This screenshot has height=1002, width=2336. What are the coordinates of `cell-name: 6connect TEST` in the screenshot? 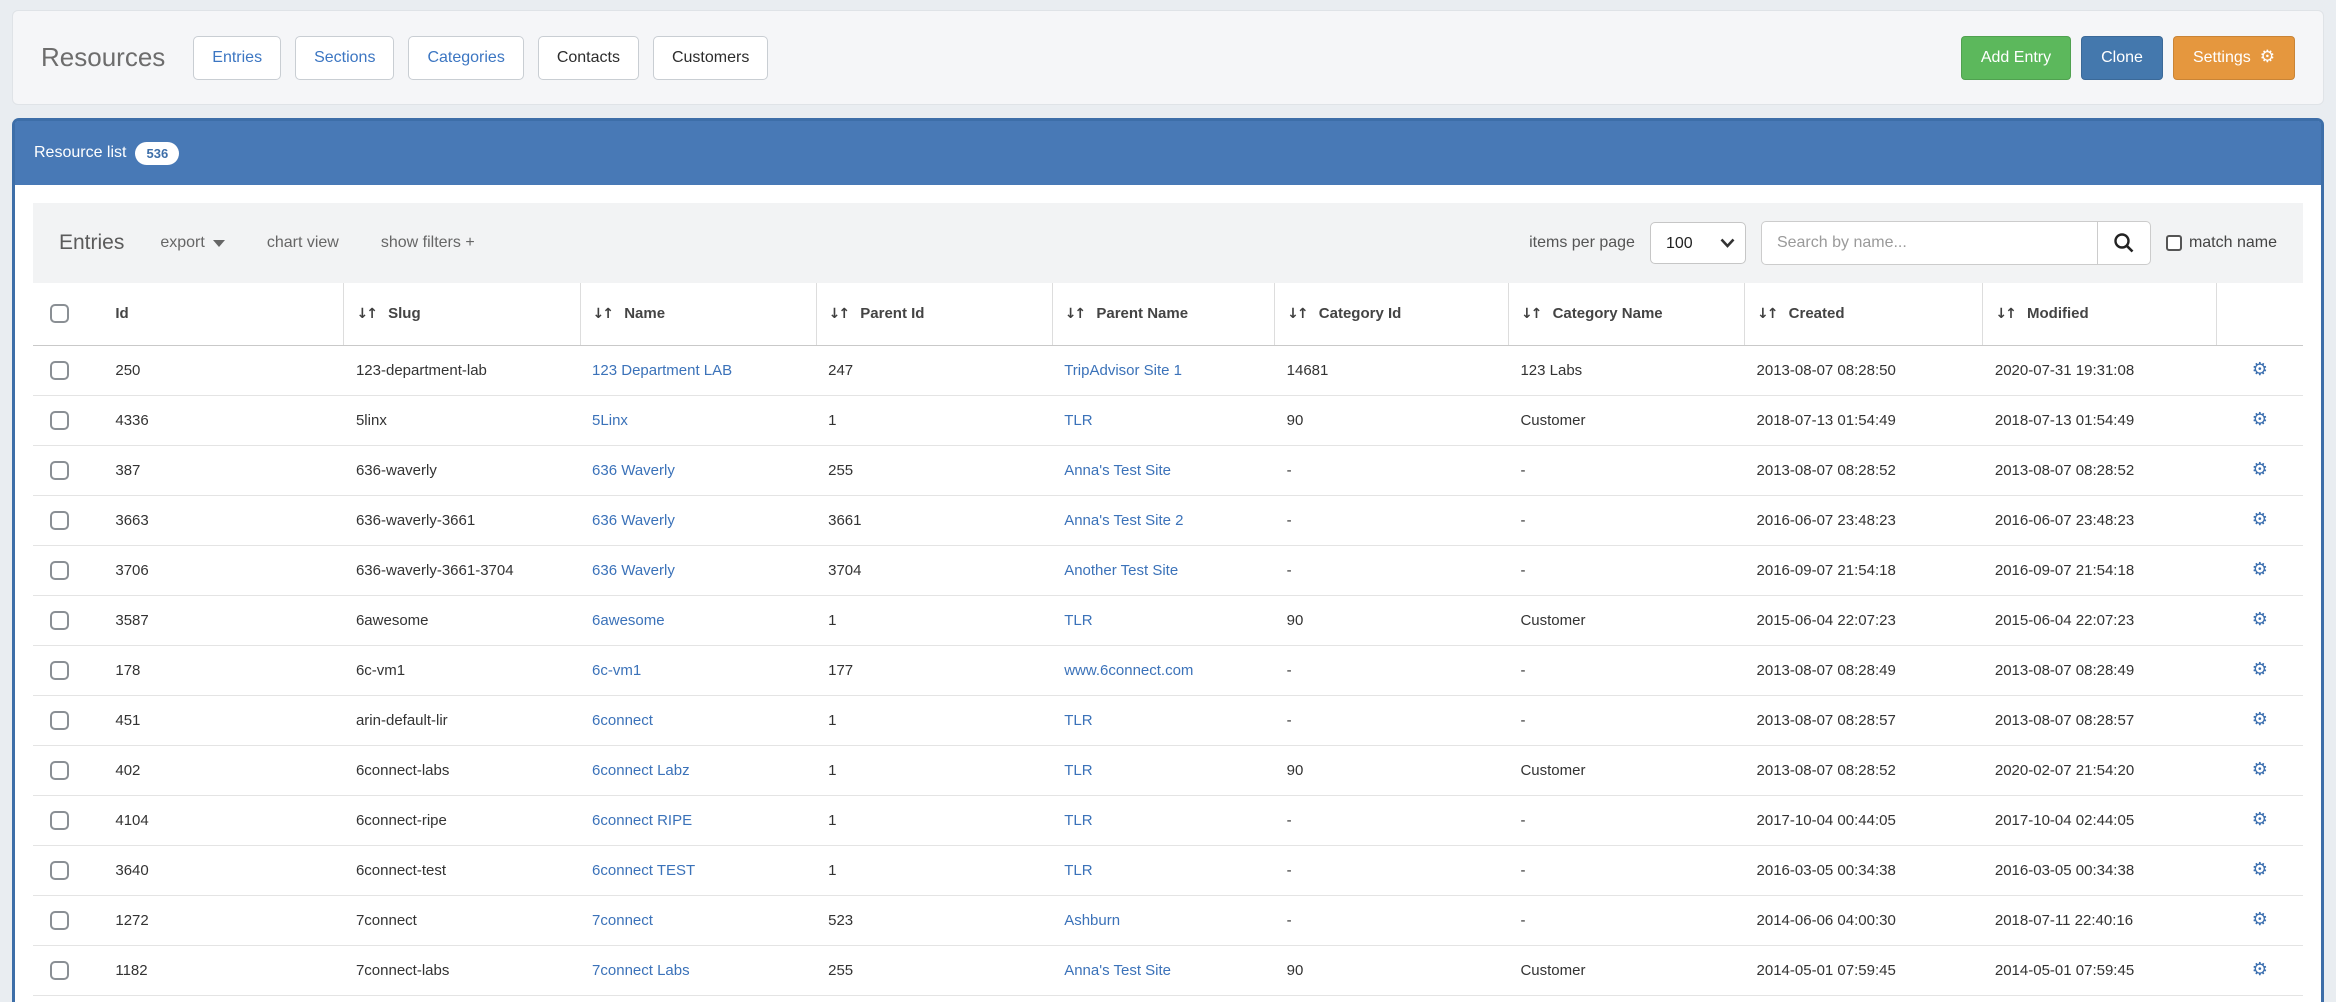 It's located at (698, 870).